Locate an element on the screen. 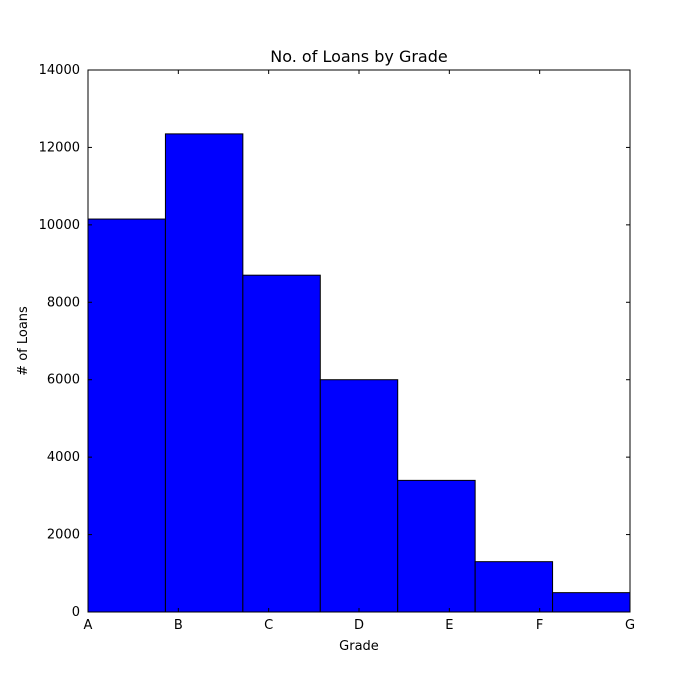  y-tick-label-10000: 10000 is located at coordinates (59, 225).